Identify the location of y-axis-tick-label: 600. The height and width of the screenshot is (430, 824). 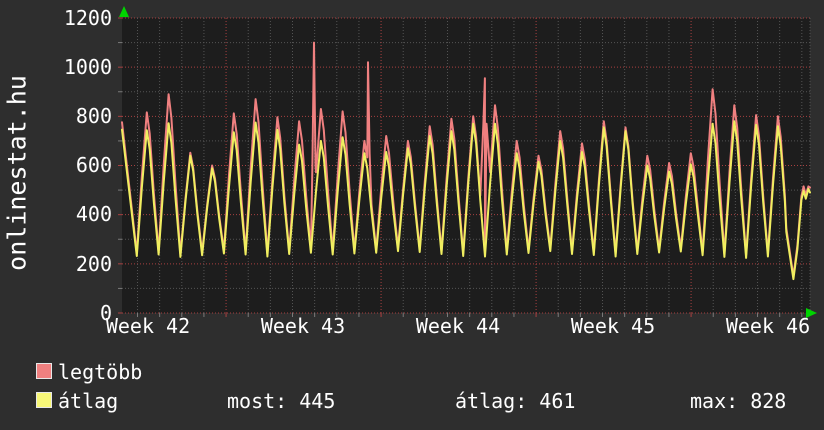
(93, 165).